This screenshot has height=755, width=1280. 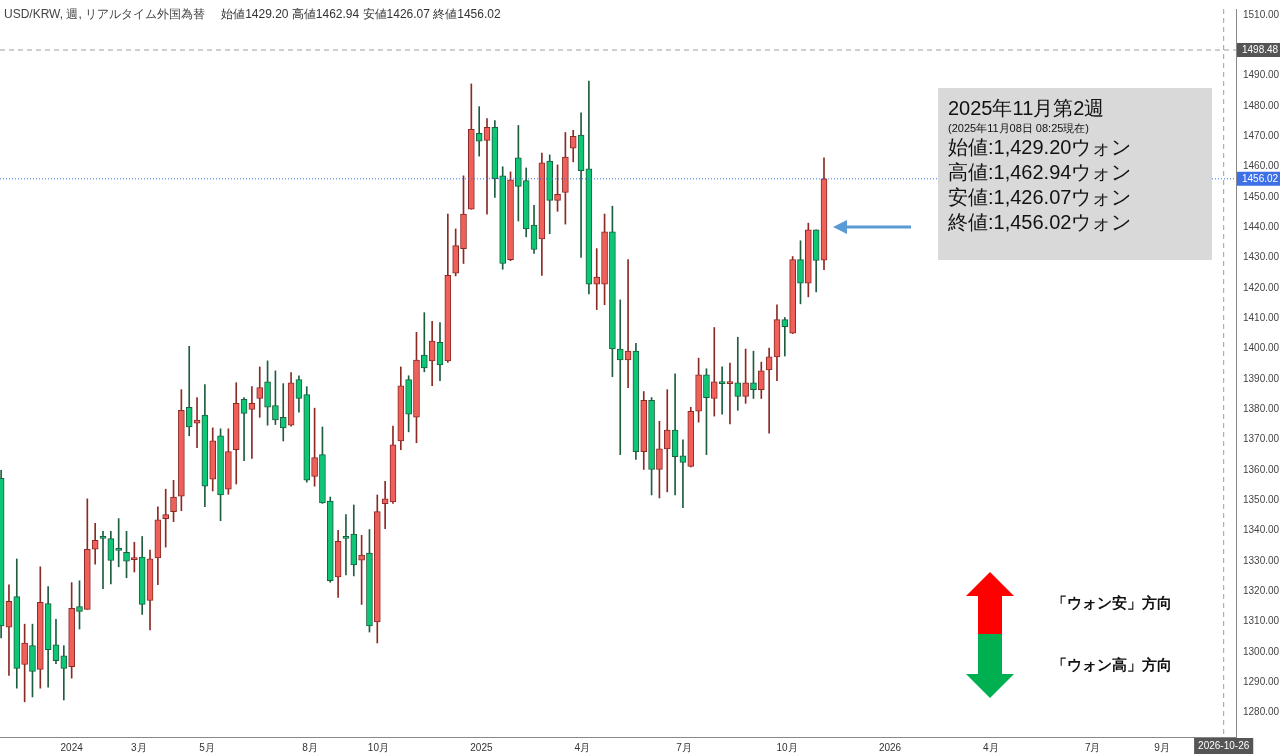 I want to click on y-tick-label: 1380.00, so click(x=1261, y=409).